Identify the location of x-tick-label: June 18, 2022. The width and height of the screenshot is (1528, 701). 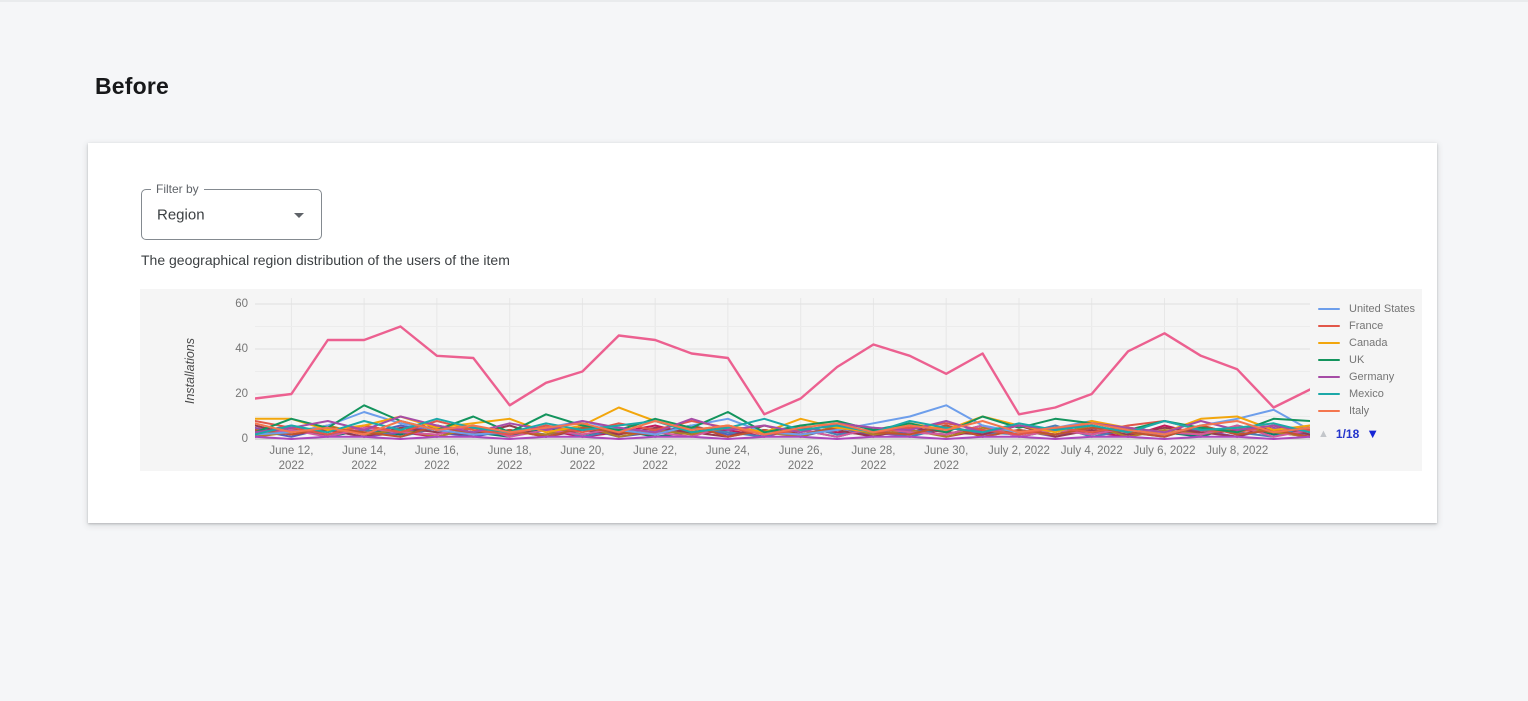
(509, 458).